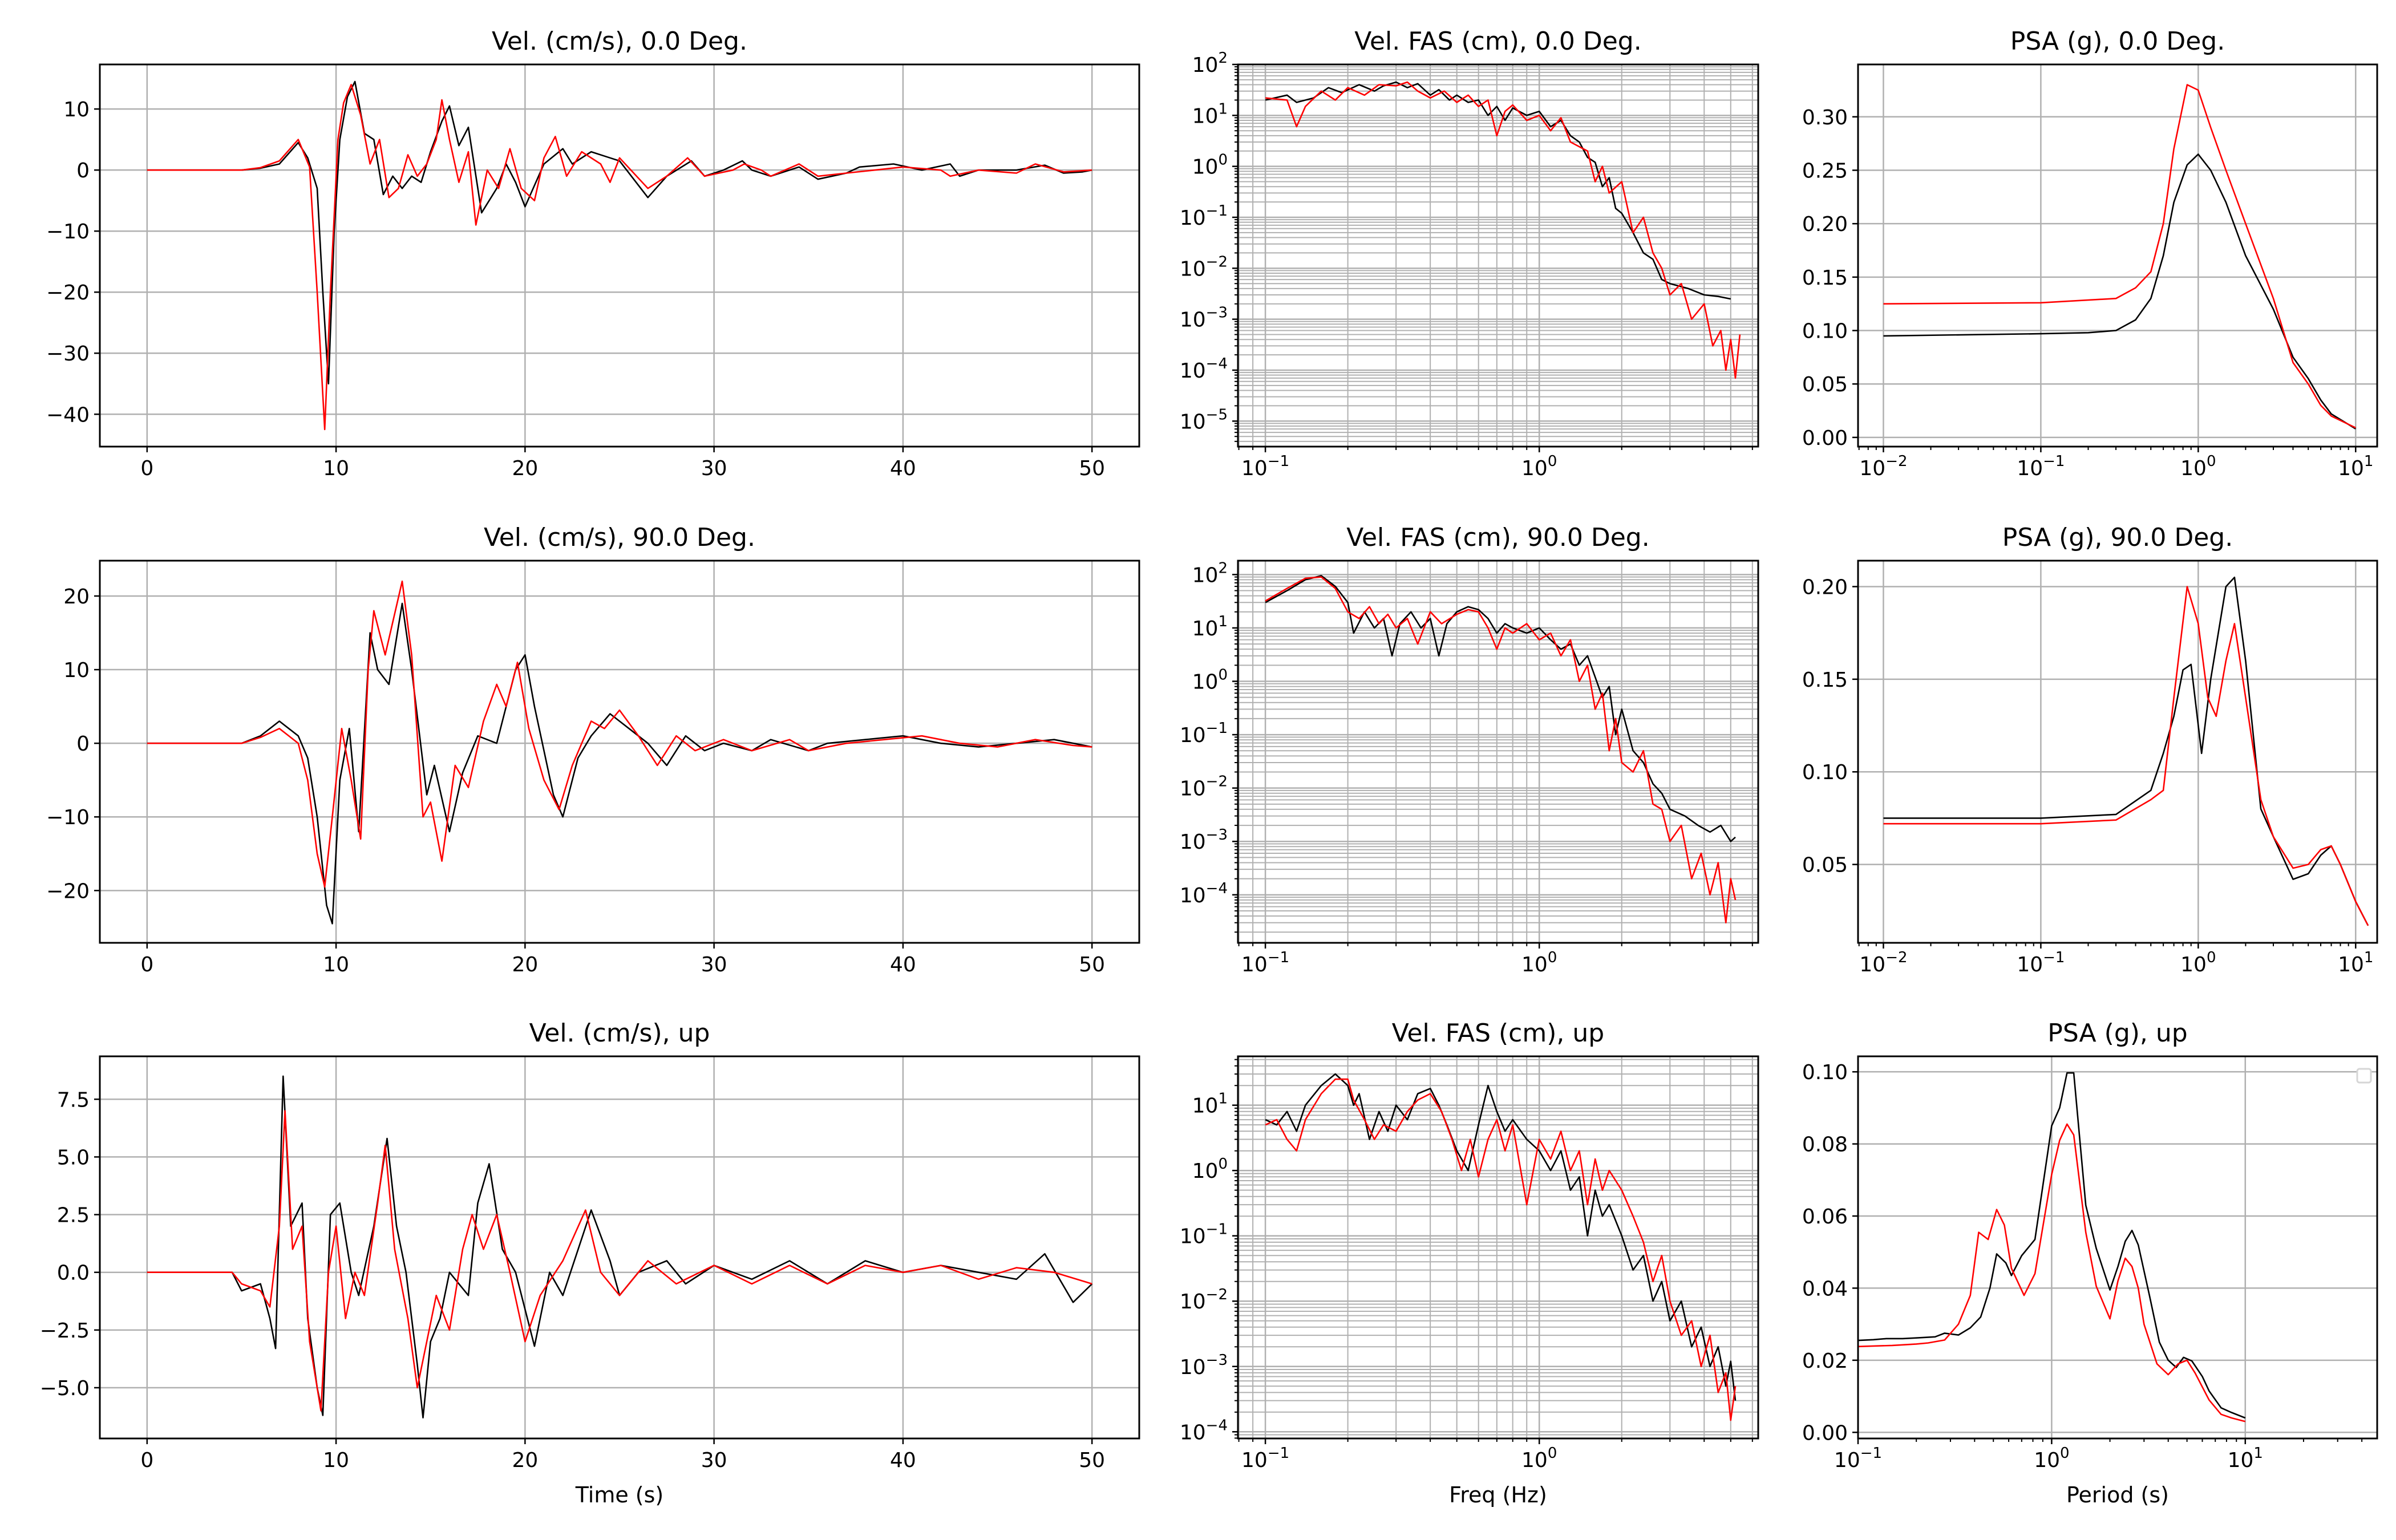 The image size is (2396, 1540). What do you see at coordinates (619, 1495) in the screenshot?
I see `x-axis-label: Time (s)` at bounding box center [619, 1495].